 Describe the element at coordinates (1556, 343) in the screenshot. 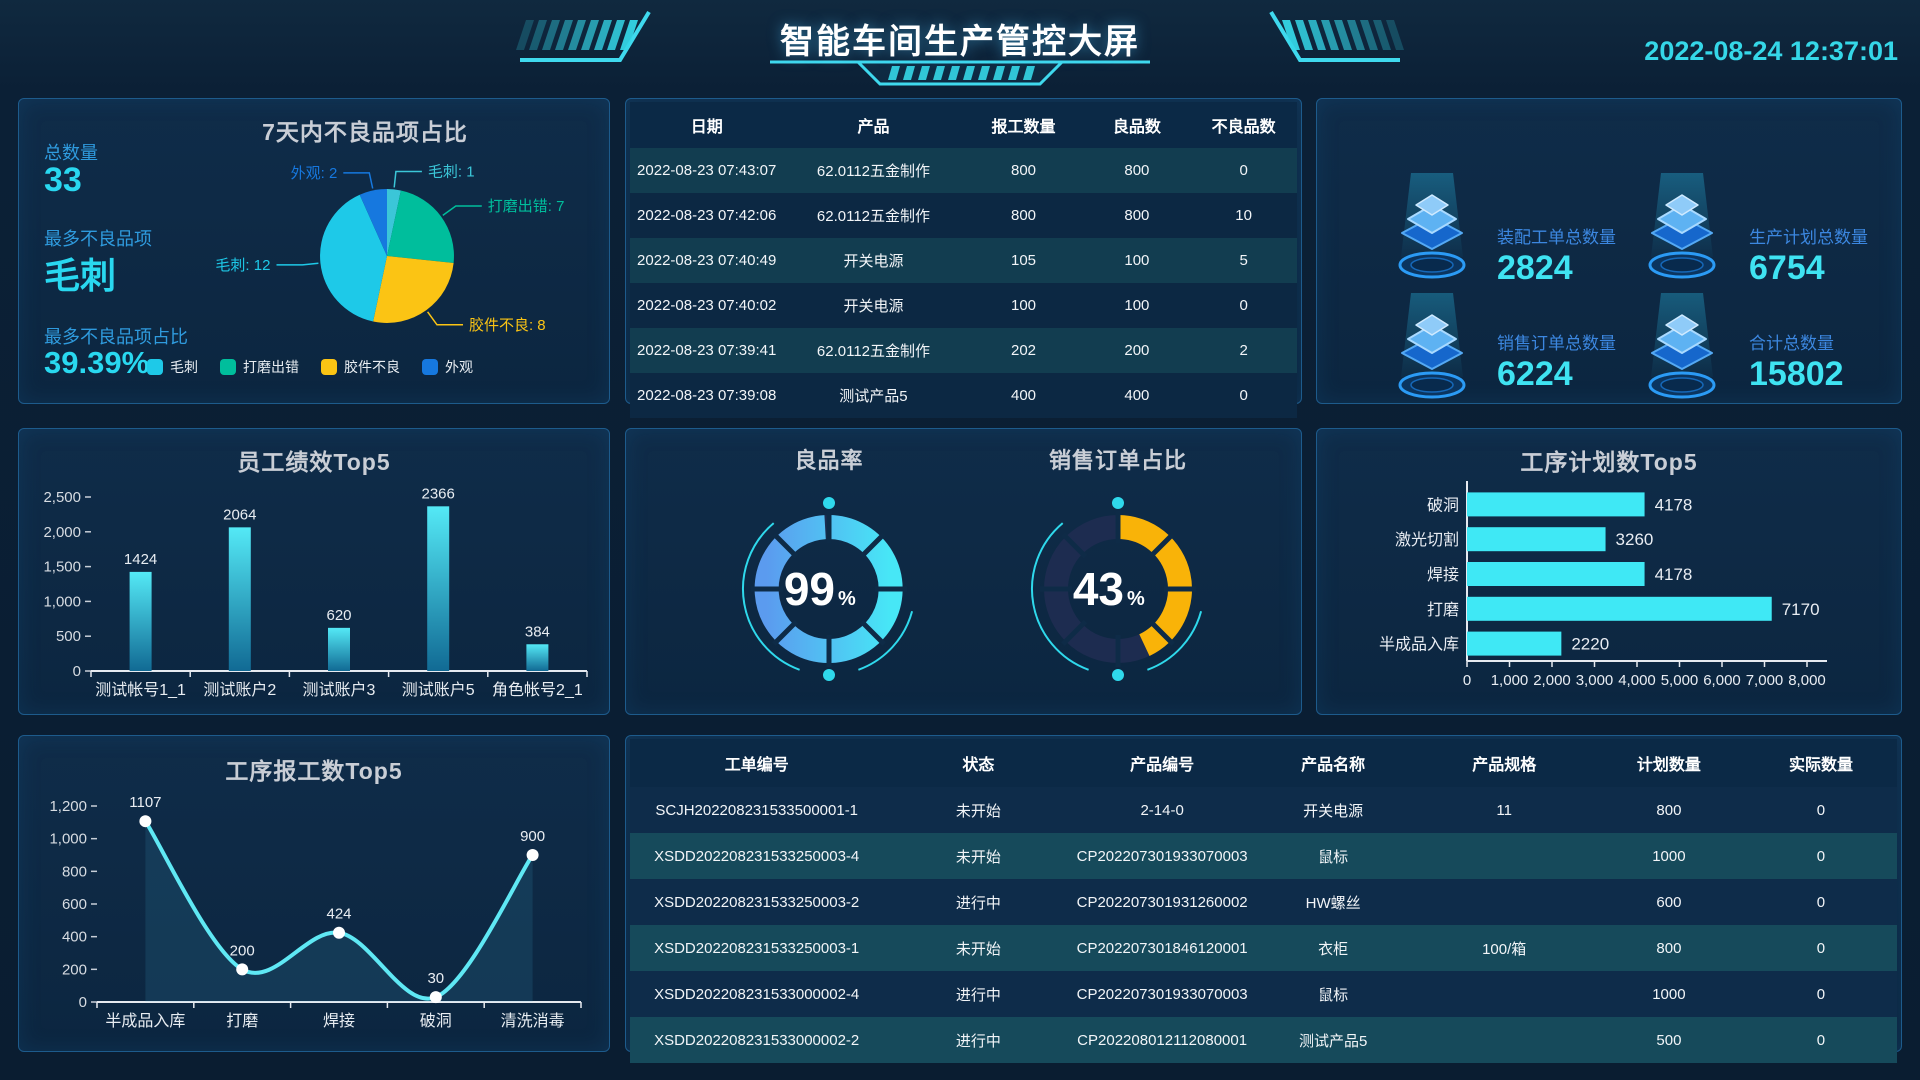

I see `total-label: 销售订单总数量` at that location.